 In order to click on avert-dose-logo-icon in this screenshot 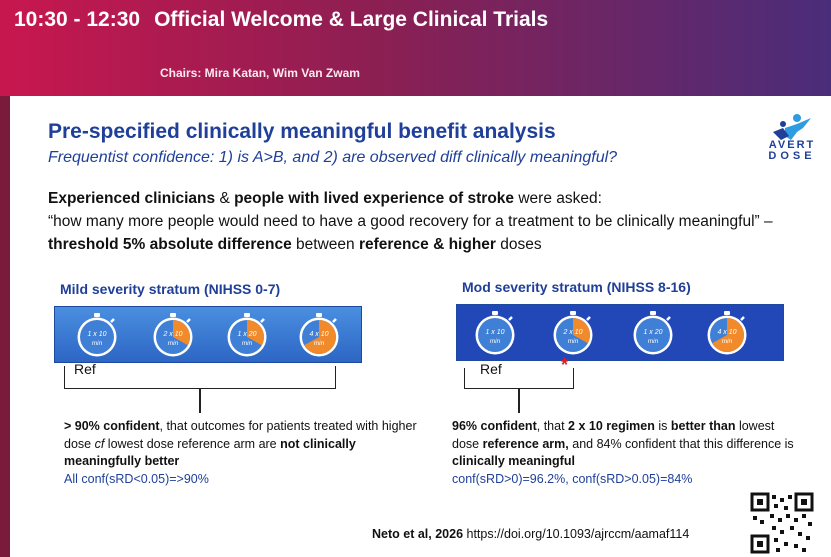, I will do `click(792, 127)`.